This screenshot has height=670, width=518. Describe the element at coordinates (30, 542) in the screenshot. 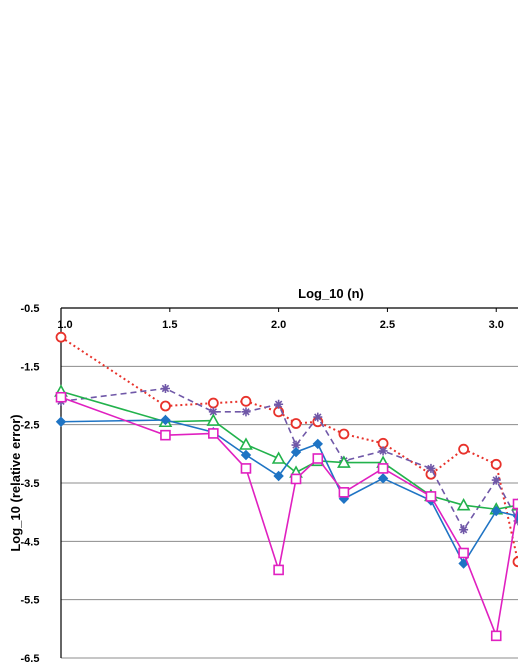

I see `y-tick-label: -4.5` at that location.